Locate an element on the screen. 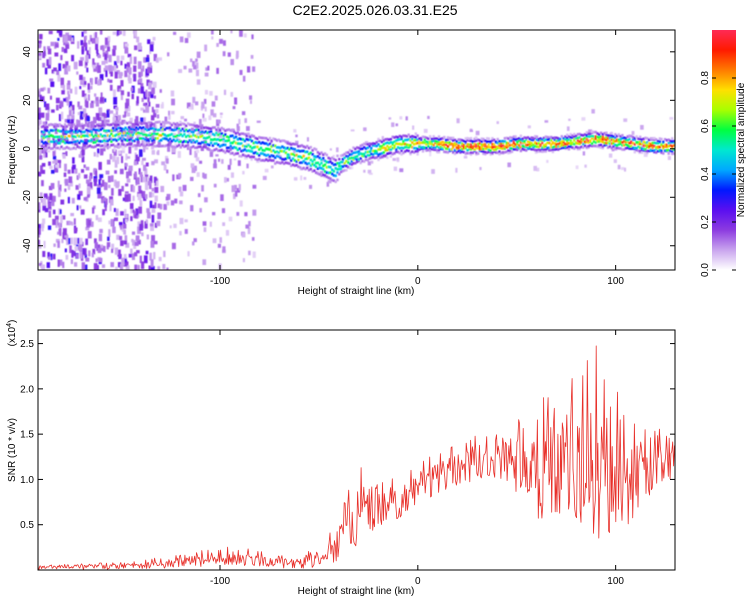  spectrogram-y-tick-label-4: 40 is located at coordinates (27, 52).